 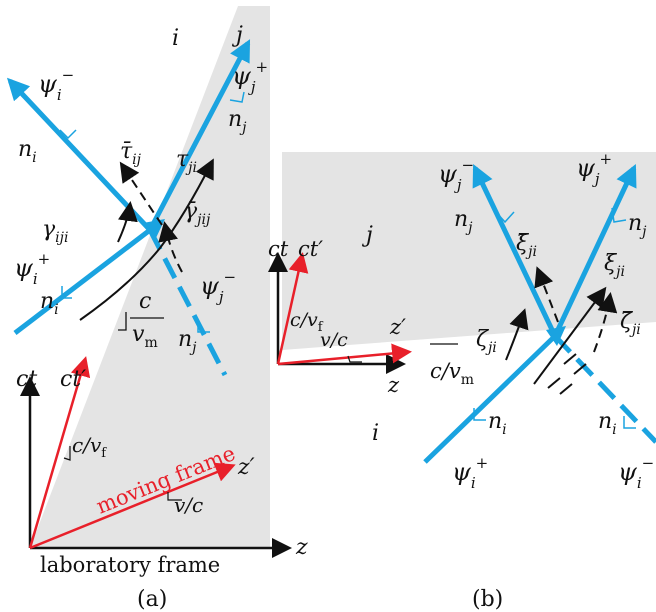 What do you see at coordinates (82, 281) in the screenshot?
I see `ray-psi-i-plus` at bounding box center [82, 281].